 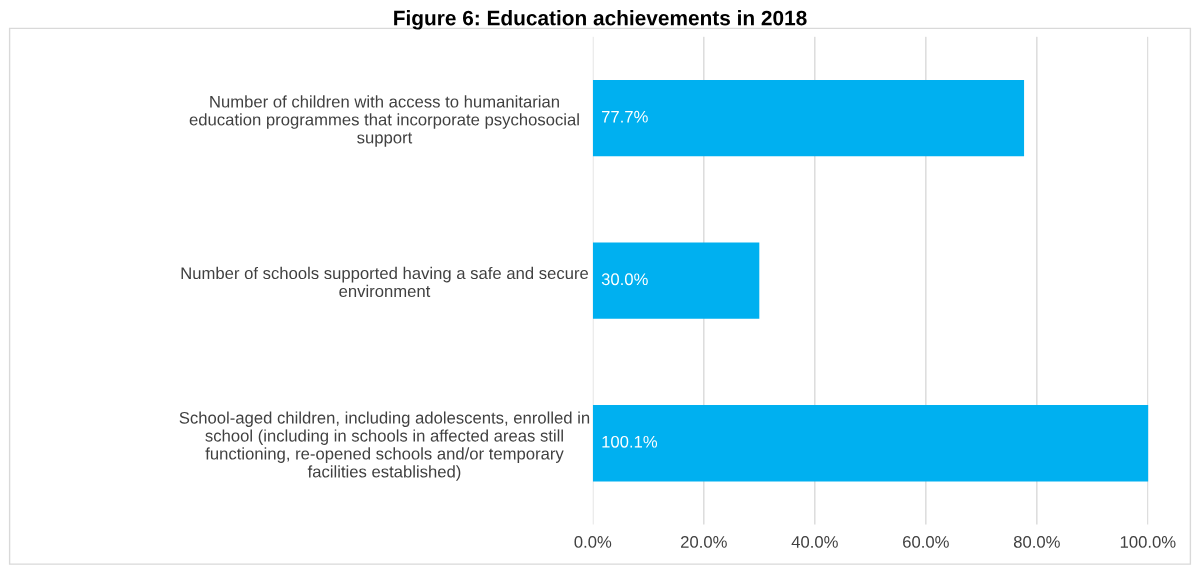 What do you see at coordinates (624, 116) in the screenshot?
I see `data-label: 77.7%` at bounding box center [624, 116].